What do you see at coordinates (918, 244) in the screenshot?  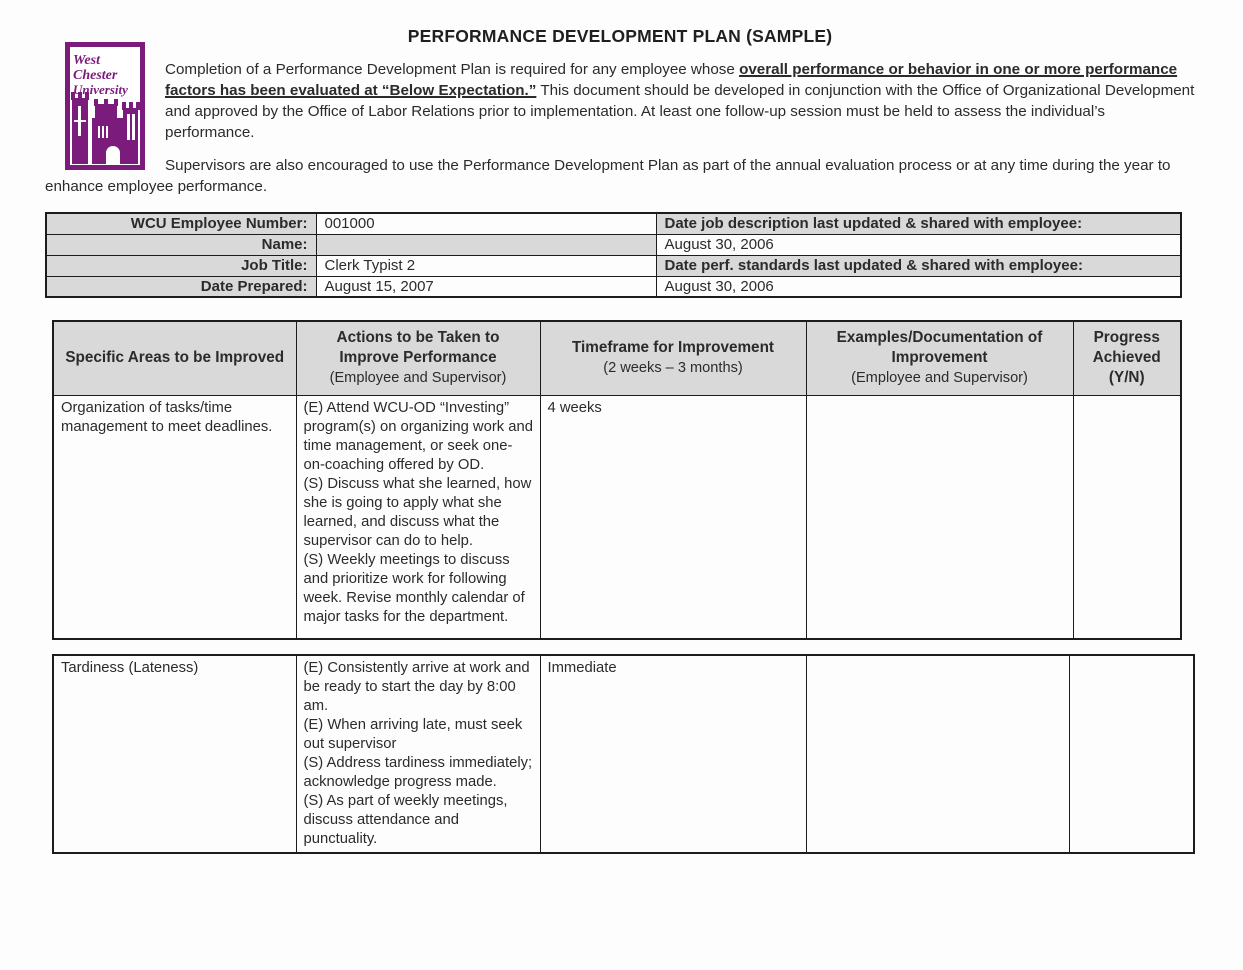 I see `job-desc-updated-value: August 30, 2006` at bounding box center [918, 244].